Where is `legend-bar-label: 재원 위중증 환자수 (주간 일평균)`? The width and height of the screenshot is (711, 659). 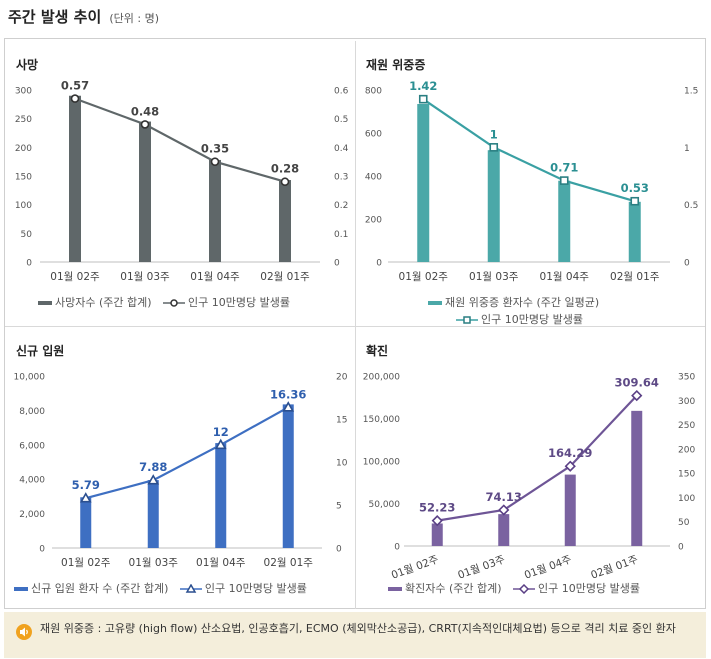
legend-bar-label: 재원 위중증 환자수 (주간 일평균) is located at coordinates (522, 302).